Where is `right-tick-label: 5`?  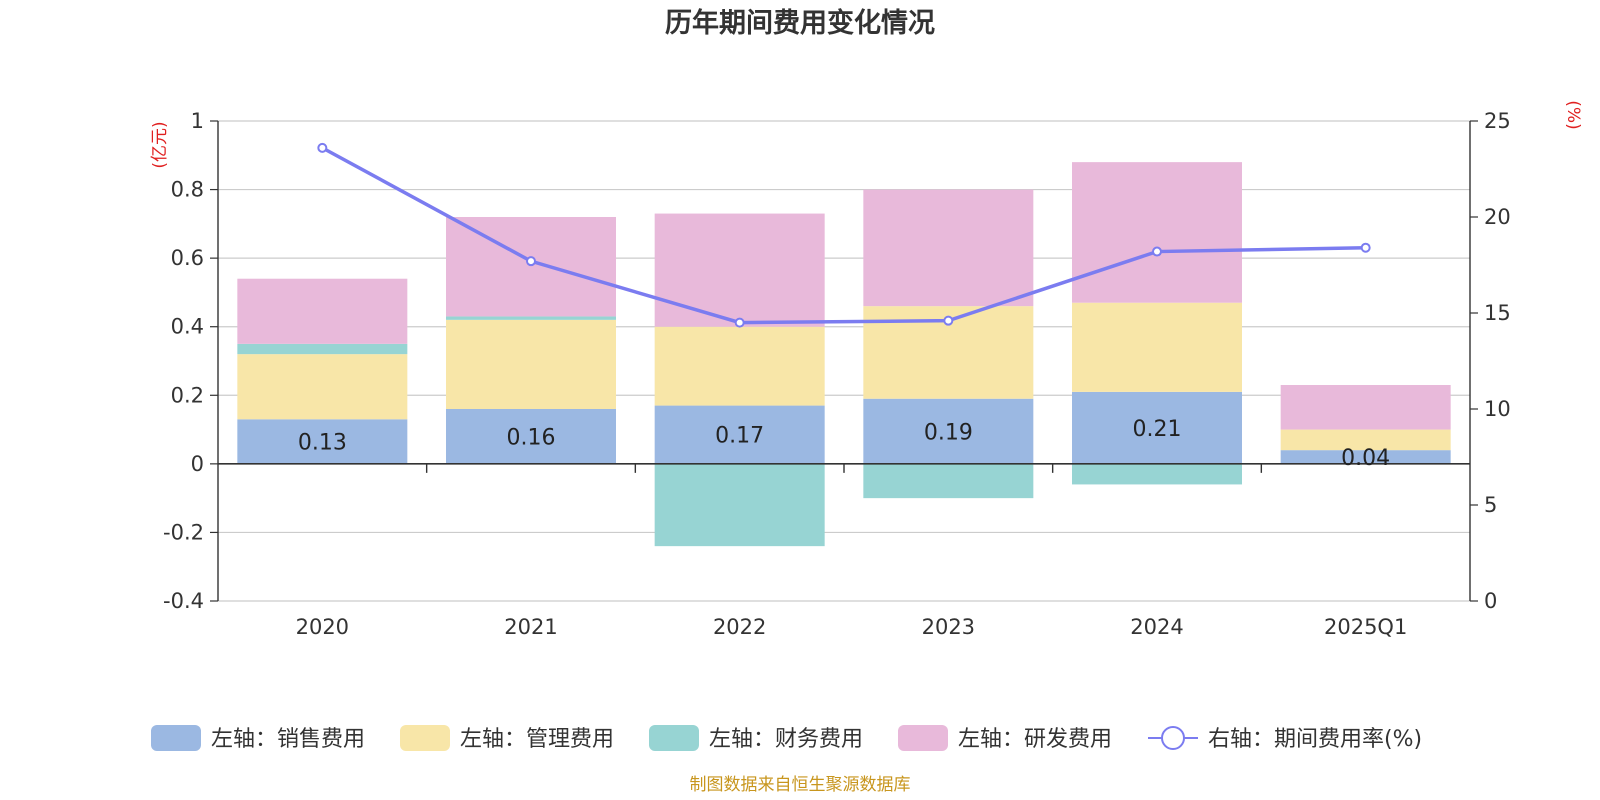 right-tick-label: 5 is located at coordinates (1490, 505).